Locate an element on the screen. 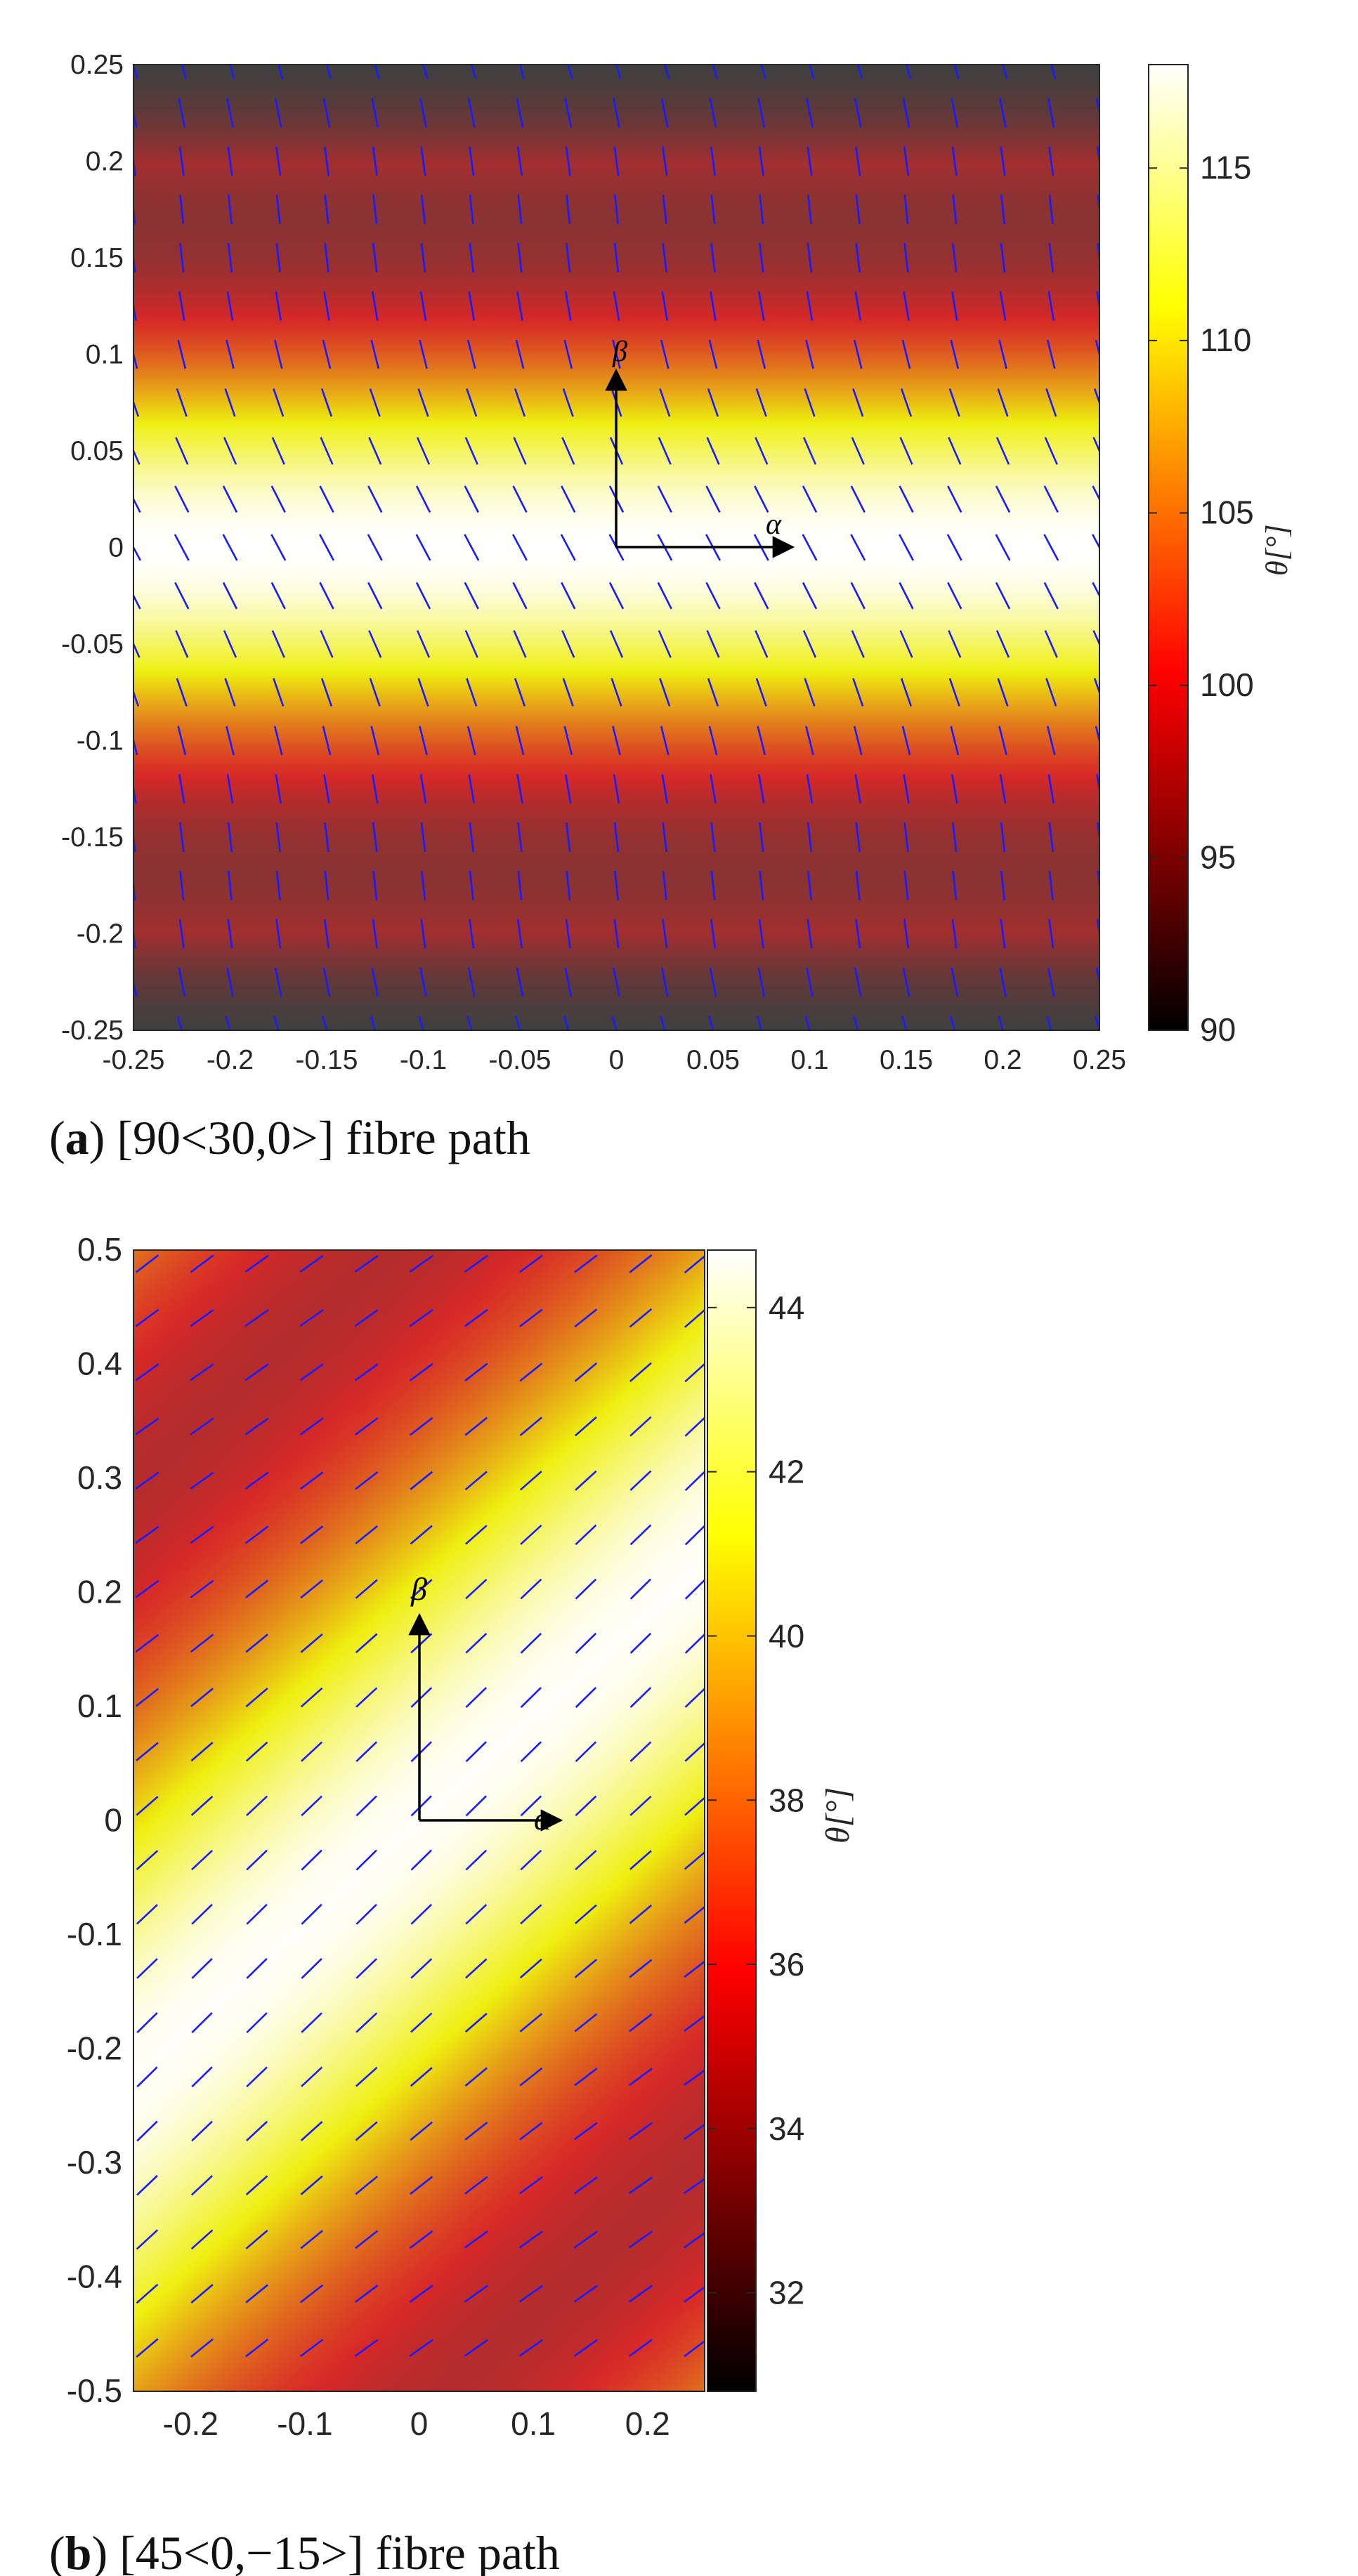 The width and height of the screenshot is (1358, 2576). y-tick-label: 0.1 is located at coordinates (99, 1706).